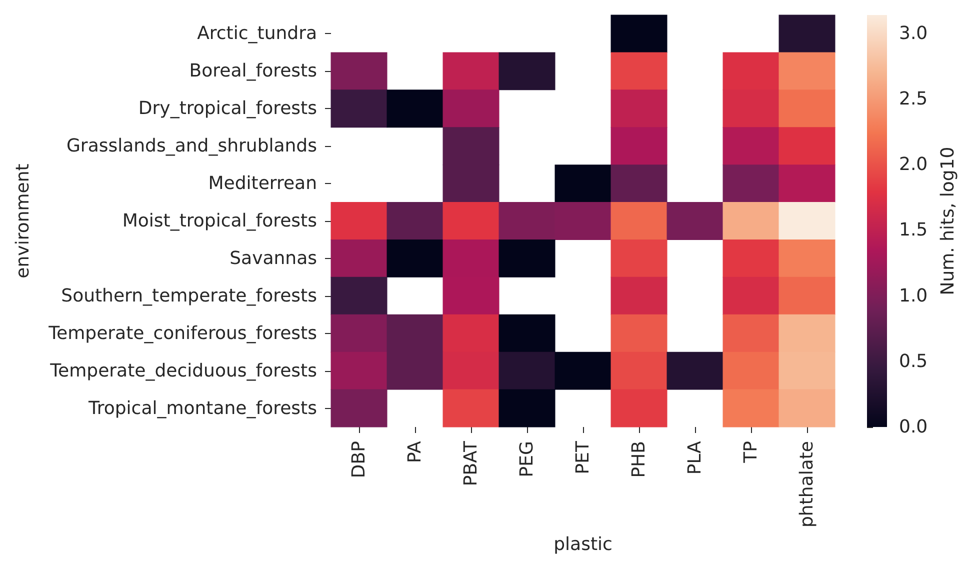  What do you see at coordinates (527, 459) in the screenshot?
I see `x-tick-label: PEG` at bounding box center [527, 459].